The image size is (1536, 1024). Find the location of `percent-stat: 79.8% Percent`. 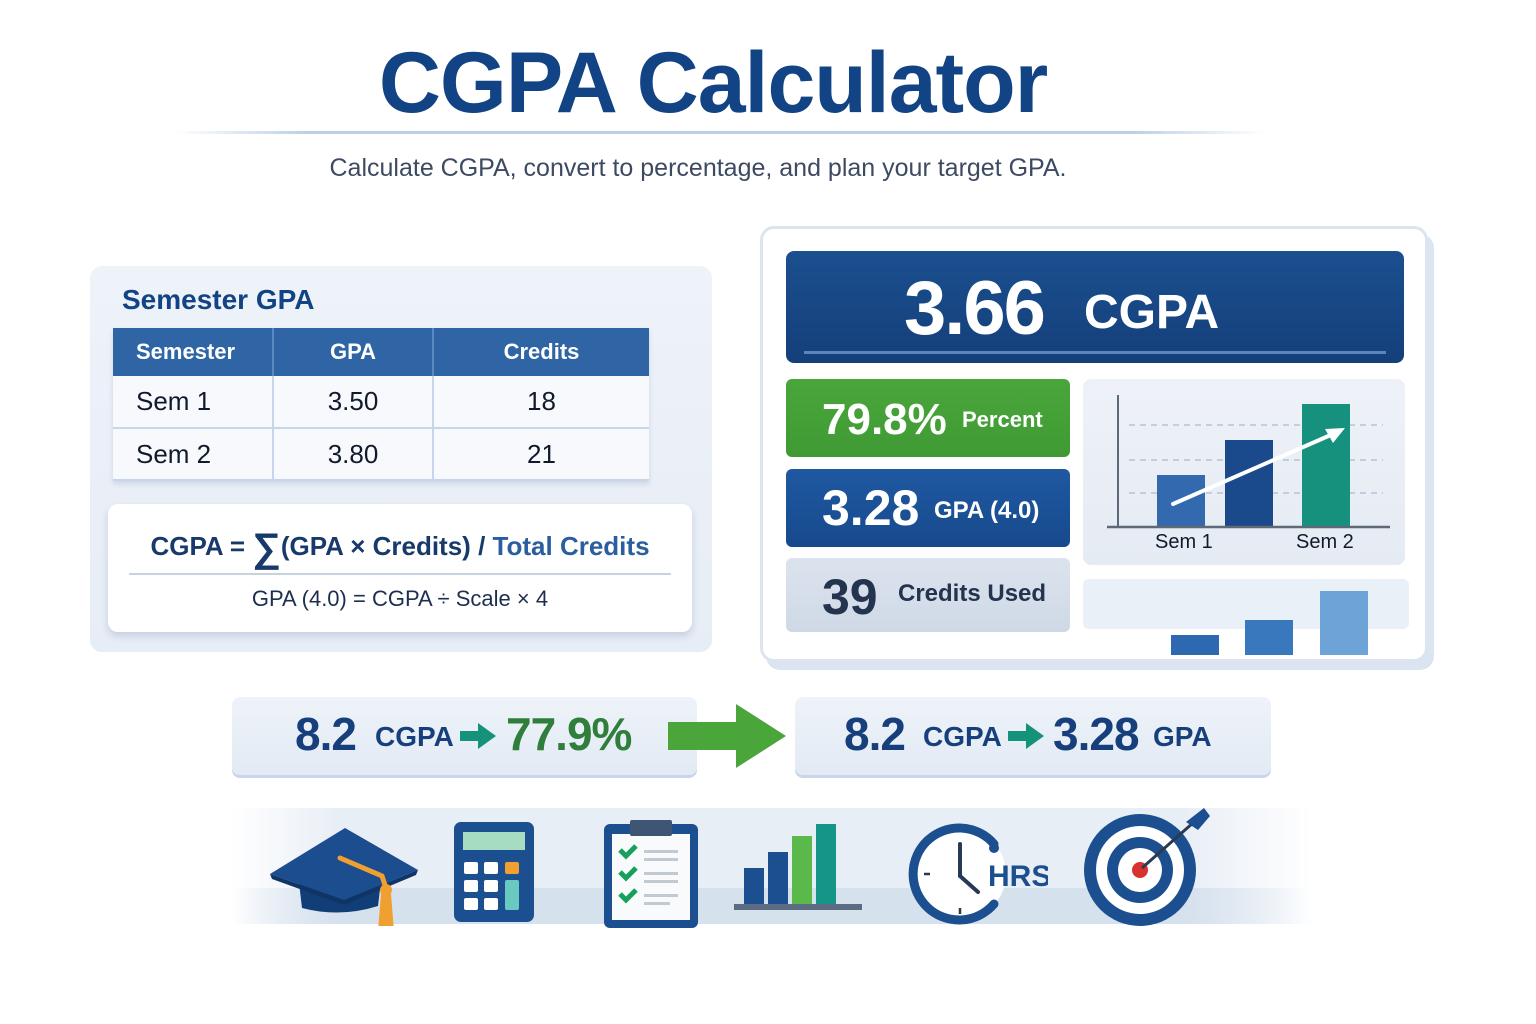

percent-stat: 79.8% Percent is located at coordinates (928, 418).